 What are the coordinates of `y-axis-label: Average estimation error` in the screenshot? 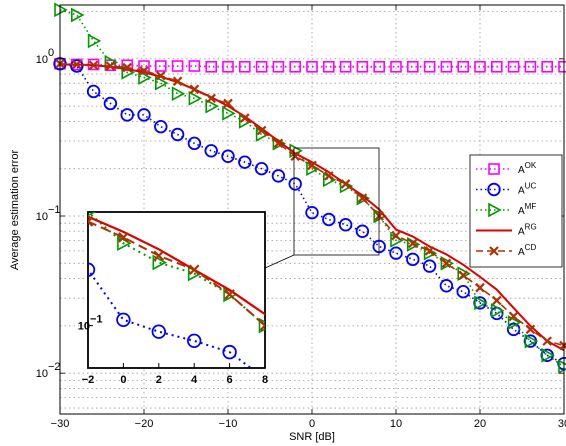 It's located at (15, 210).